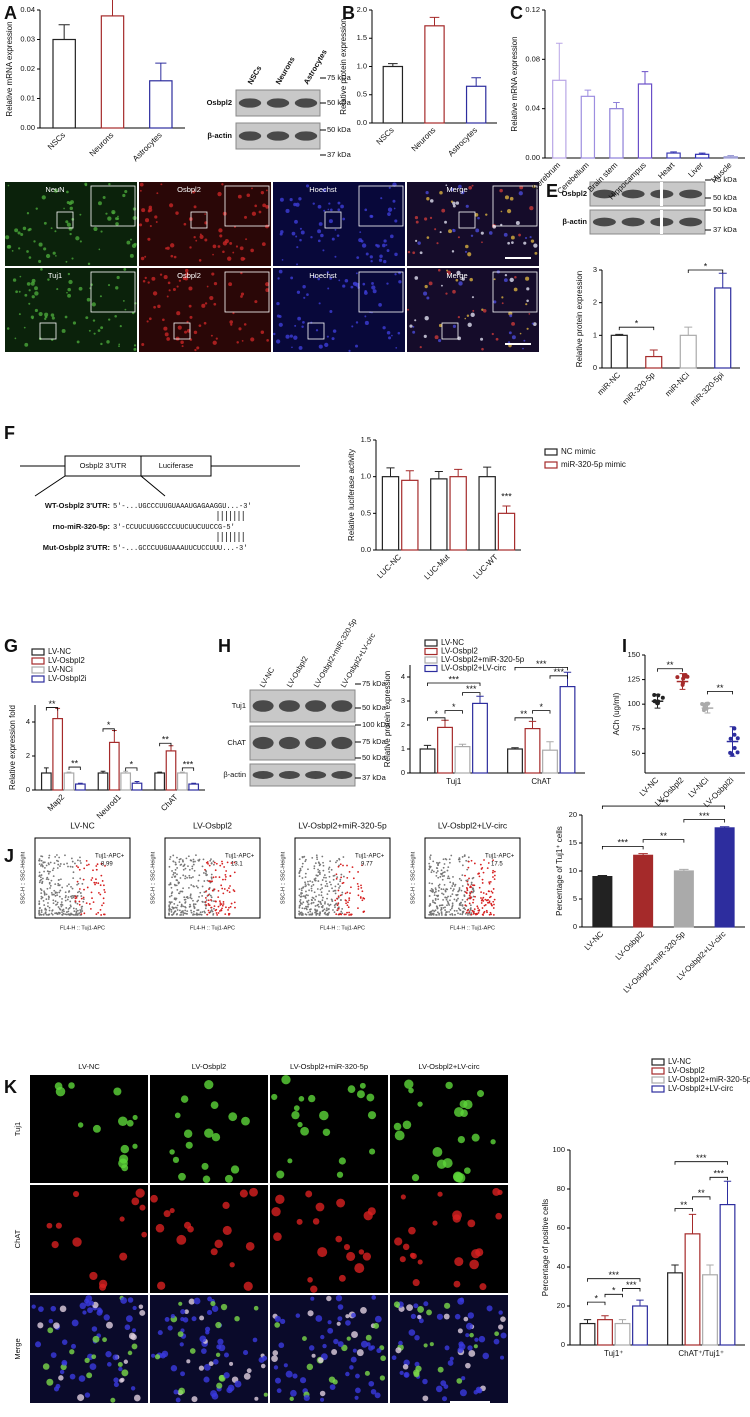  Describe the element at coordinates (483, 659) in the screenshot. I see `legend-label: LV-Osbpl2+miR-320-5p` at that location.